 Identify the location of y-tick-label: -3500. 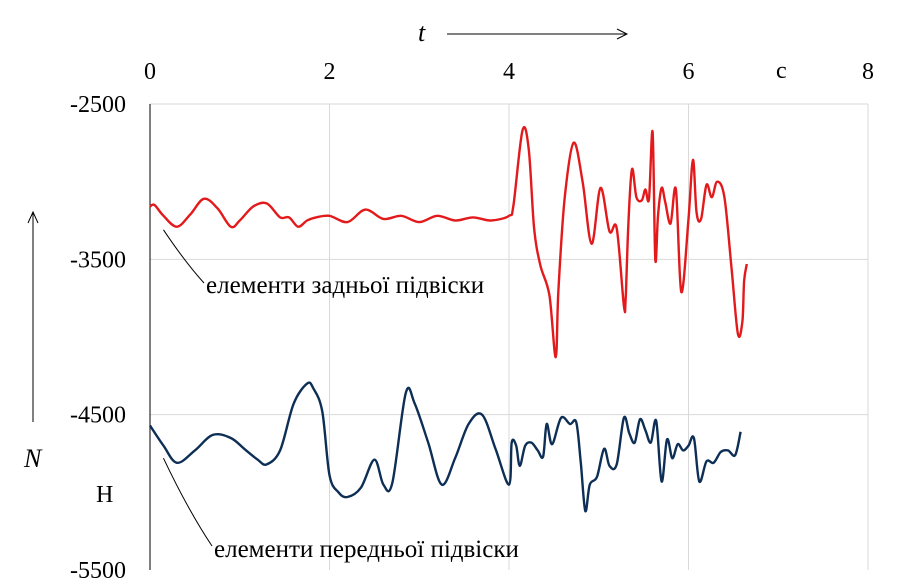
(98, 260).